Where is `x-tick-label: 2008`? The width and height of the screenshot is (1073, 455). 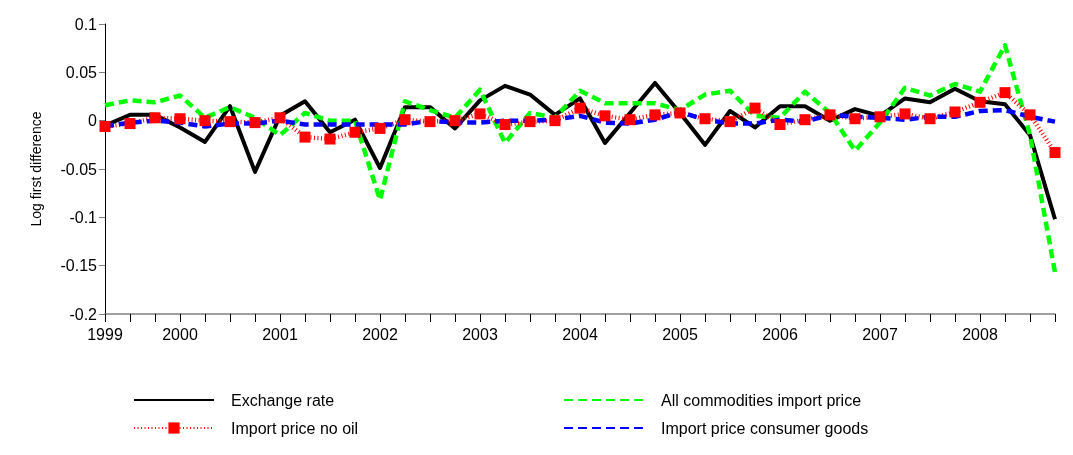 x-tick-label: 2008 is located at coordinates (980, 334).